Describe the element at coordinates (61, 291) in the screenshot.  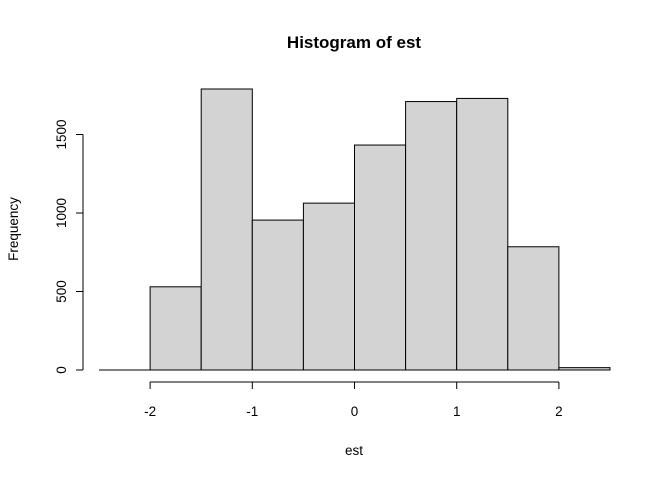
I see `y-tick-label: 500` at that location.